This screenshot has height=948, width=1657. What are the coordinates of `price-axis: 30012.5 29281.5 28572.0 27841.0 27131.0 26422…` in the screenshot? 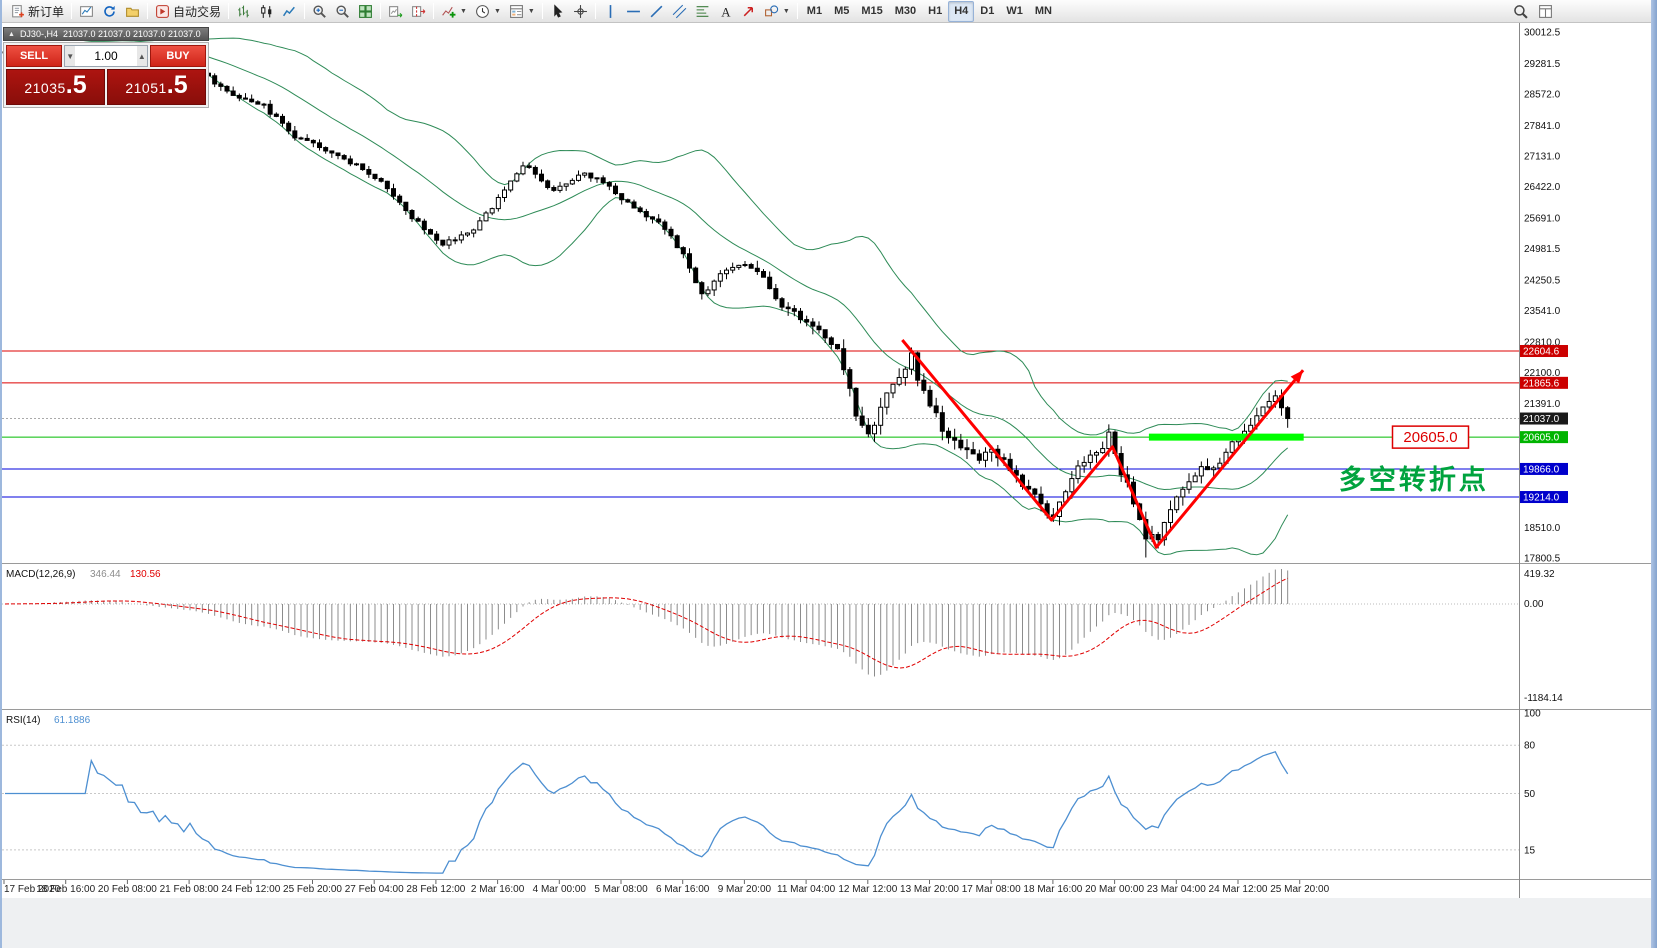 It's located at (1542, 295).